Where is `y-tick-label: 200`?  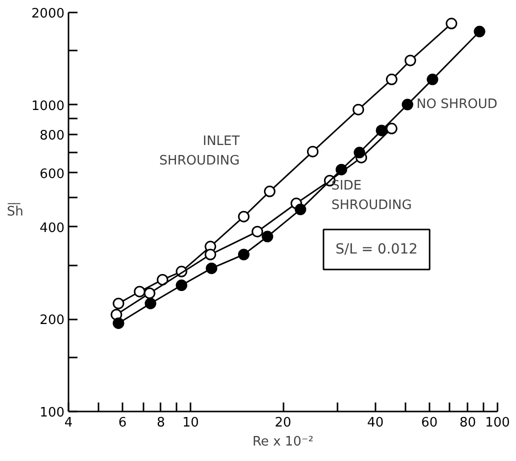
y-tick-label: 200 is located at coordinates (52, 320).